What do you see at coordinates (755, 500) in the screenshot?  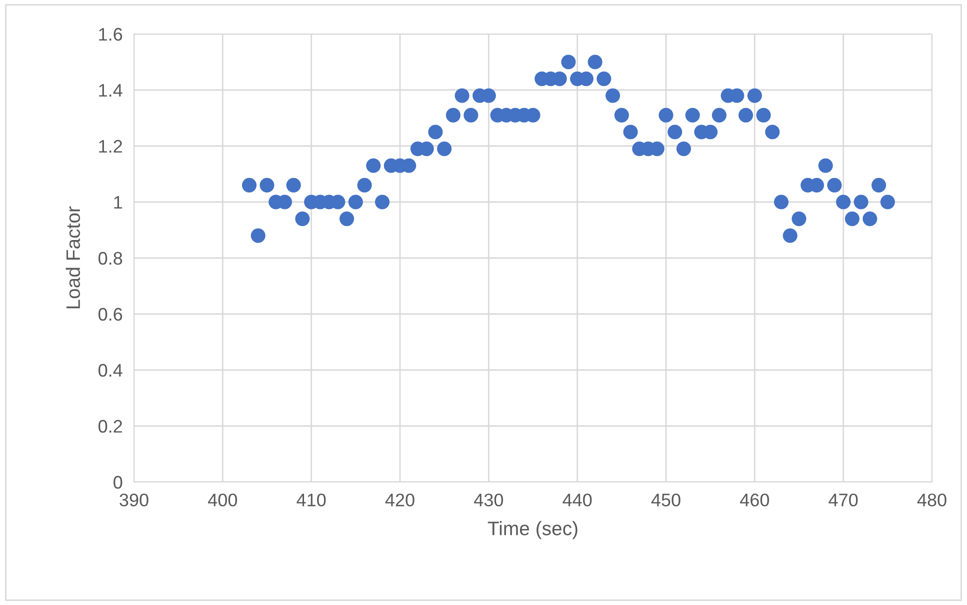 I see `x-tick-label: 460` at bounding box center [755, 500].